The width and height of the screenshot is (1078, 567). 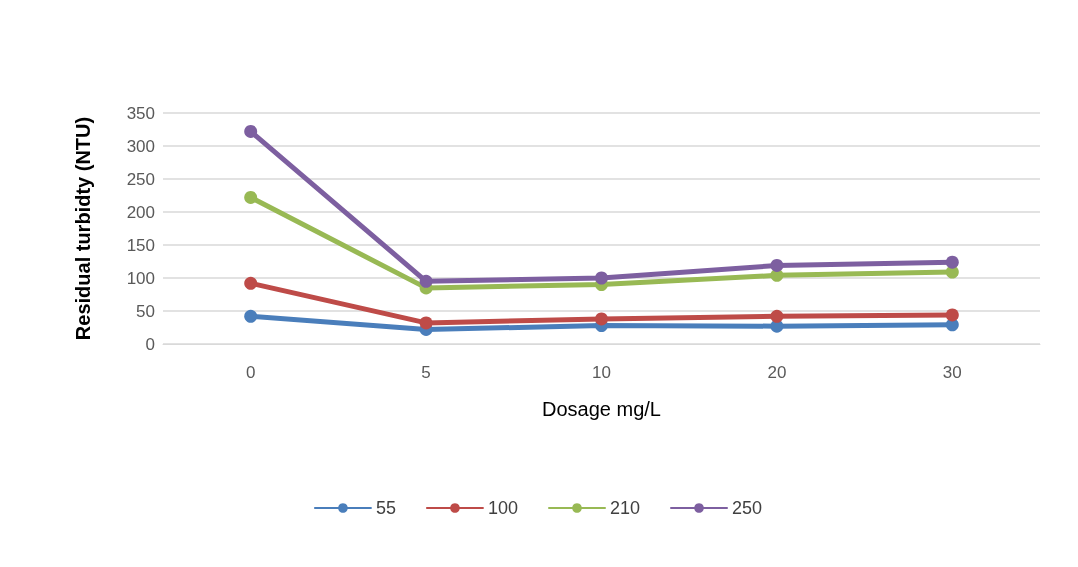 I want to click on x-tick-label: 20, so click(x=777, y=372).